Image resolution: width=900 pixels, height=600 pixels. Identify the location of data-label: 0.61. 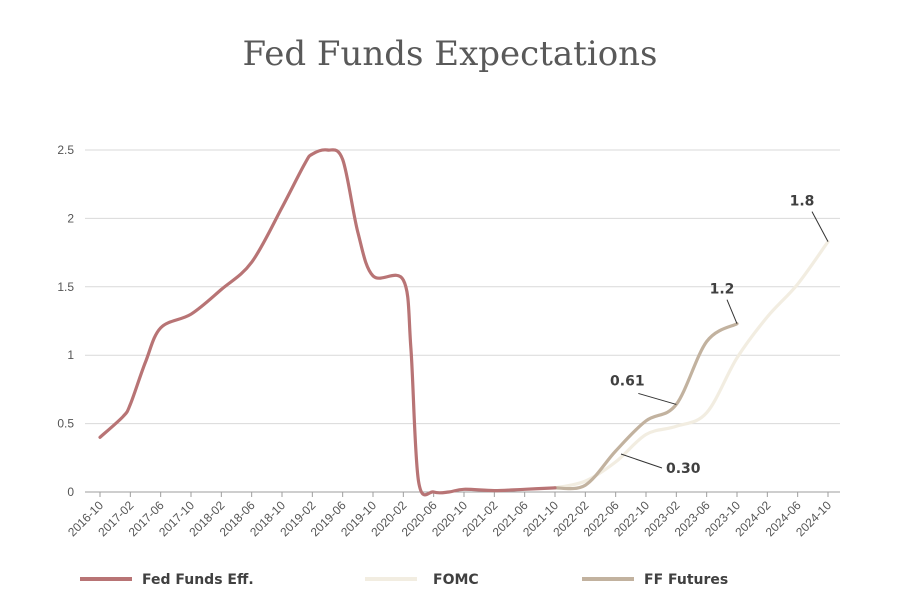
(627, 381).